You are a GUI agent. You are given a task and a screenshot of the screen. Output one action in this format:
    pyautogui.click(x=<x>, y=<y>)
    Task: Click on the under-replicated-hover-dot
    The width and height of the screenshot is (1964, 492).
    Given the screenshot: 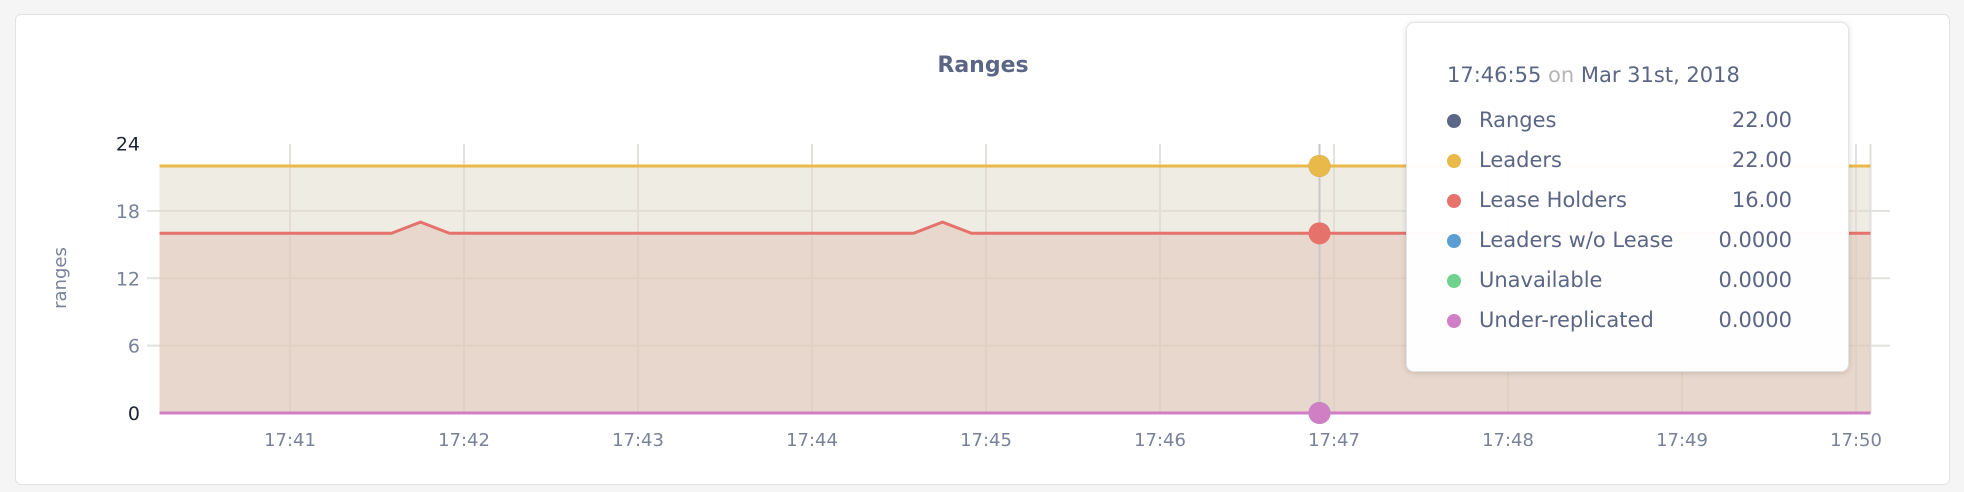 What is the action you would take?
    pyautogui.click(x=1319, y=413)
    